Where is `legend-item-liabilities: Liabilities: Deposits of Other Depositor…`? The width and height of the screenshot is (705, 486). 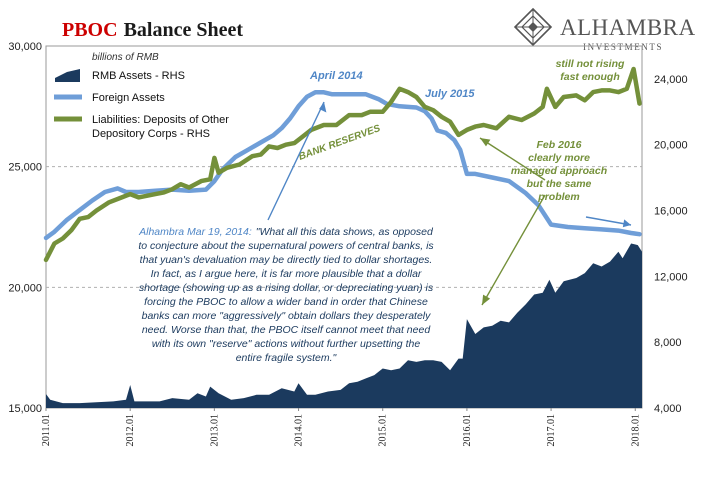 legend-item-liabilities: Liabilities: Deposits of Other Depositor… is located at coordinates (141, 127).